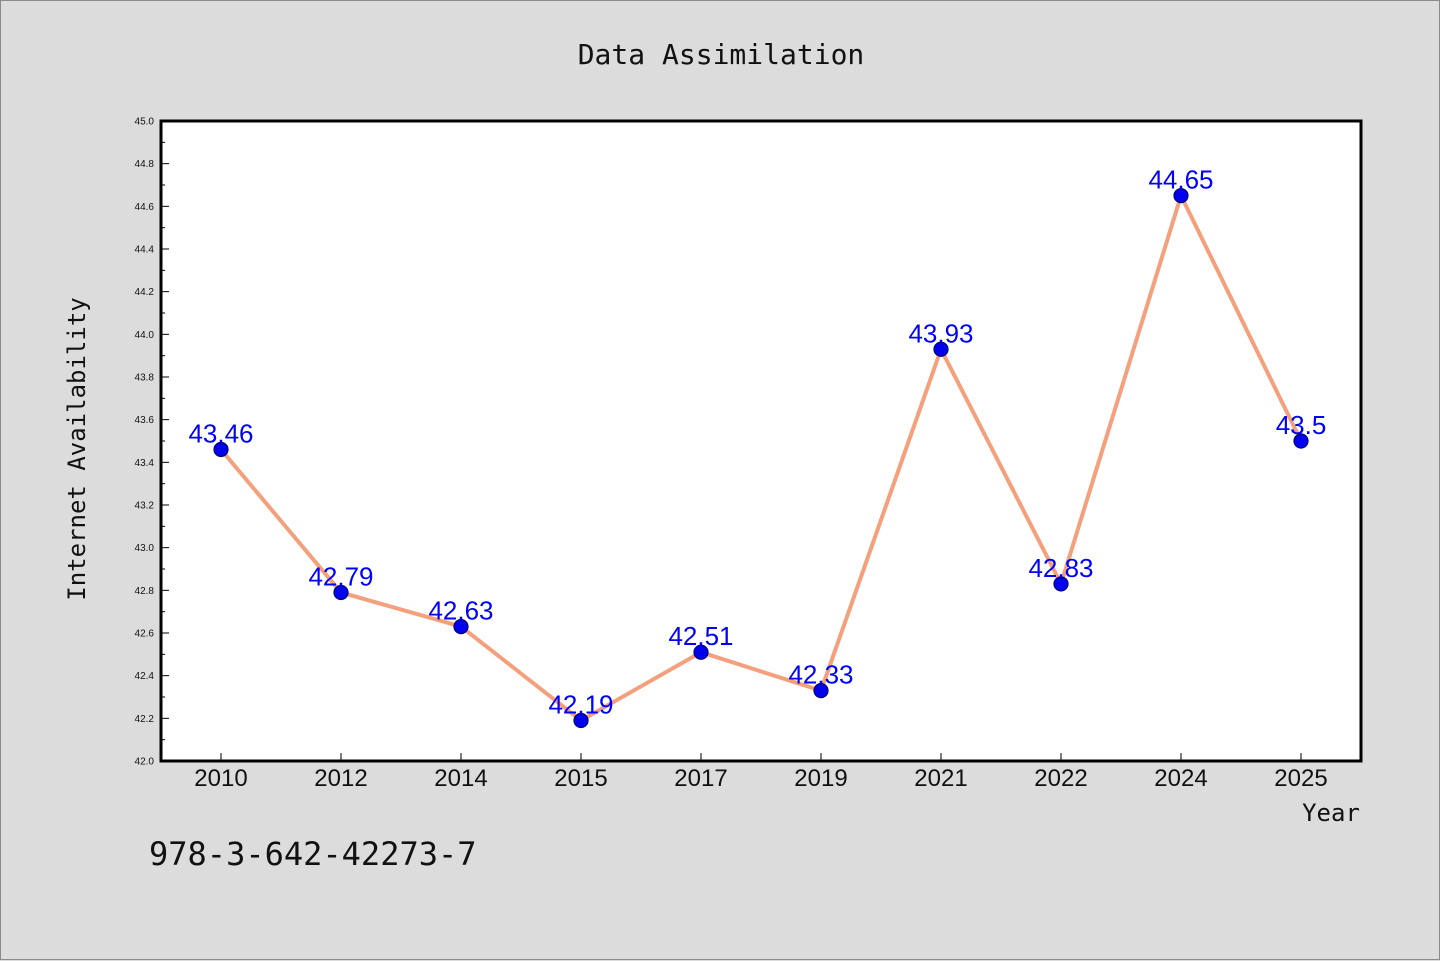 The image size is (1440, 961). I want to click on data-label: 42.51, so click(700, 636).